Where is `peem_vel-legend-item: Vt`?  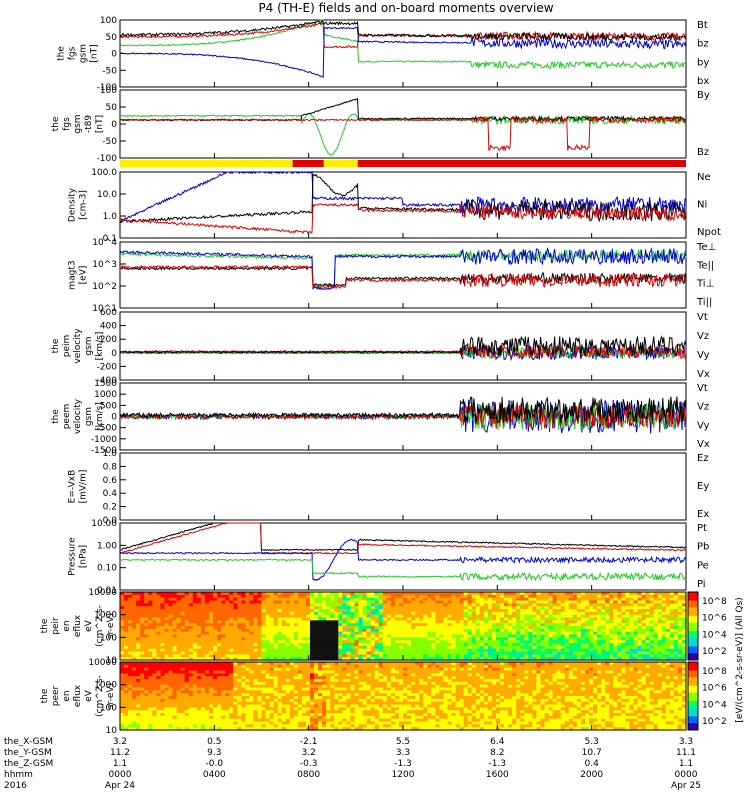 peem_vel-legend-item: Vt is located at coordinates (702, 388).